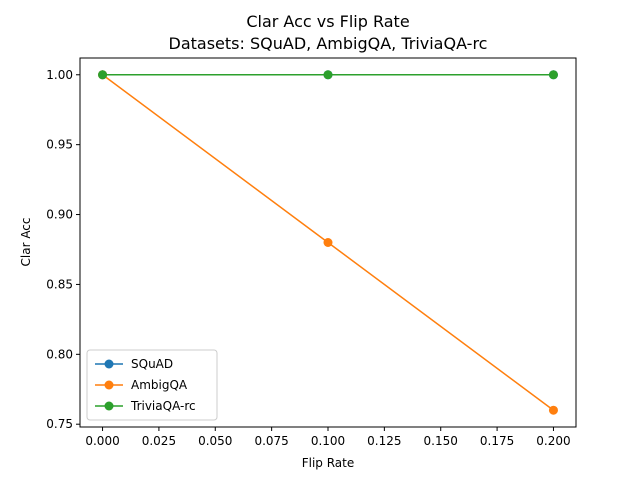 This screenshot has height=480, width=640. Describe the element at coordinates (328, 463) in the screenshot. I see `x-axis-label: Flip Rate` at that location.